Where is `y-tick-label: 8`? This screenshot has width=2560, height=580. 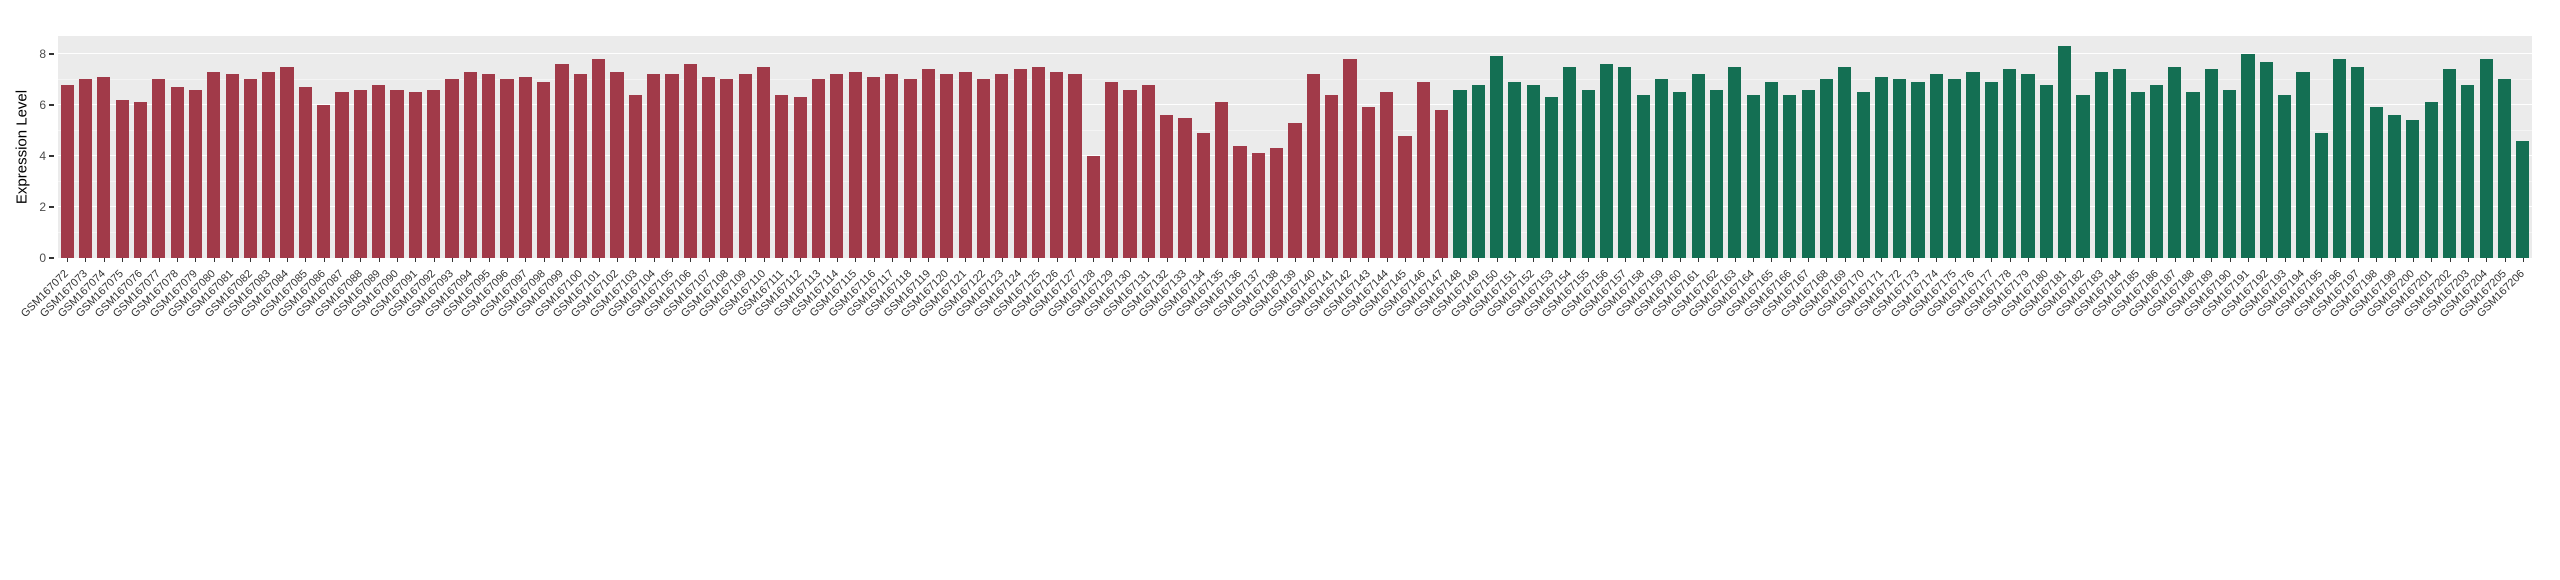 y-tick-label: 8 is located at coordinates (42, 53).